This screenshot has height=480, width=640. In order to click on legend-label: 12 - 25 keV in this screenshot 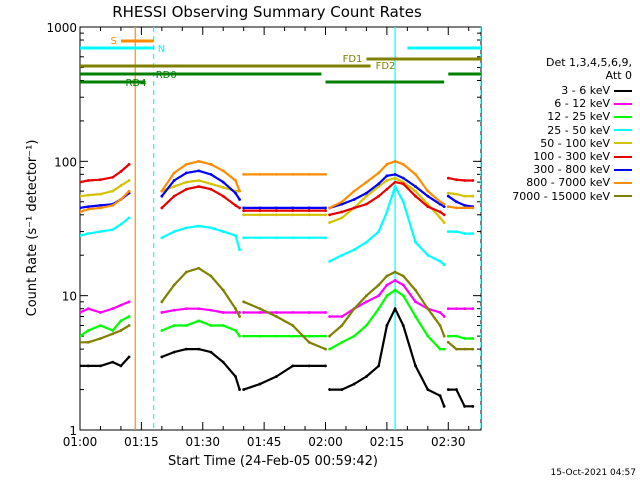, I will do `click(578, 117)`.